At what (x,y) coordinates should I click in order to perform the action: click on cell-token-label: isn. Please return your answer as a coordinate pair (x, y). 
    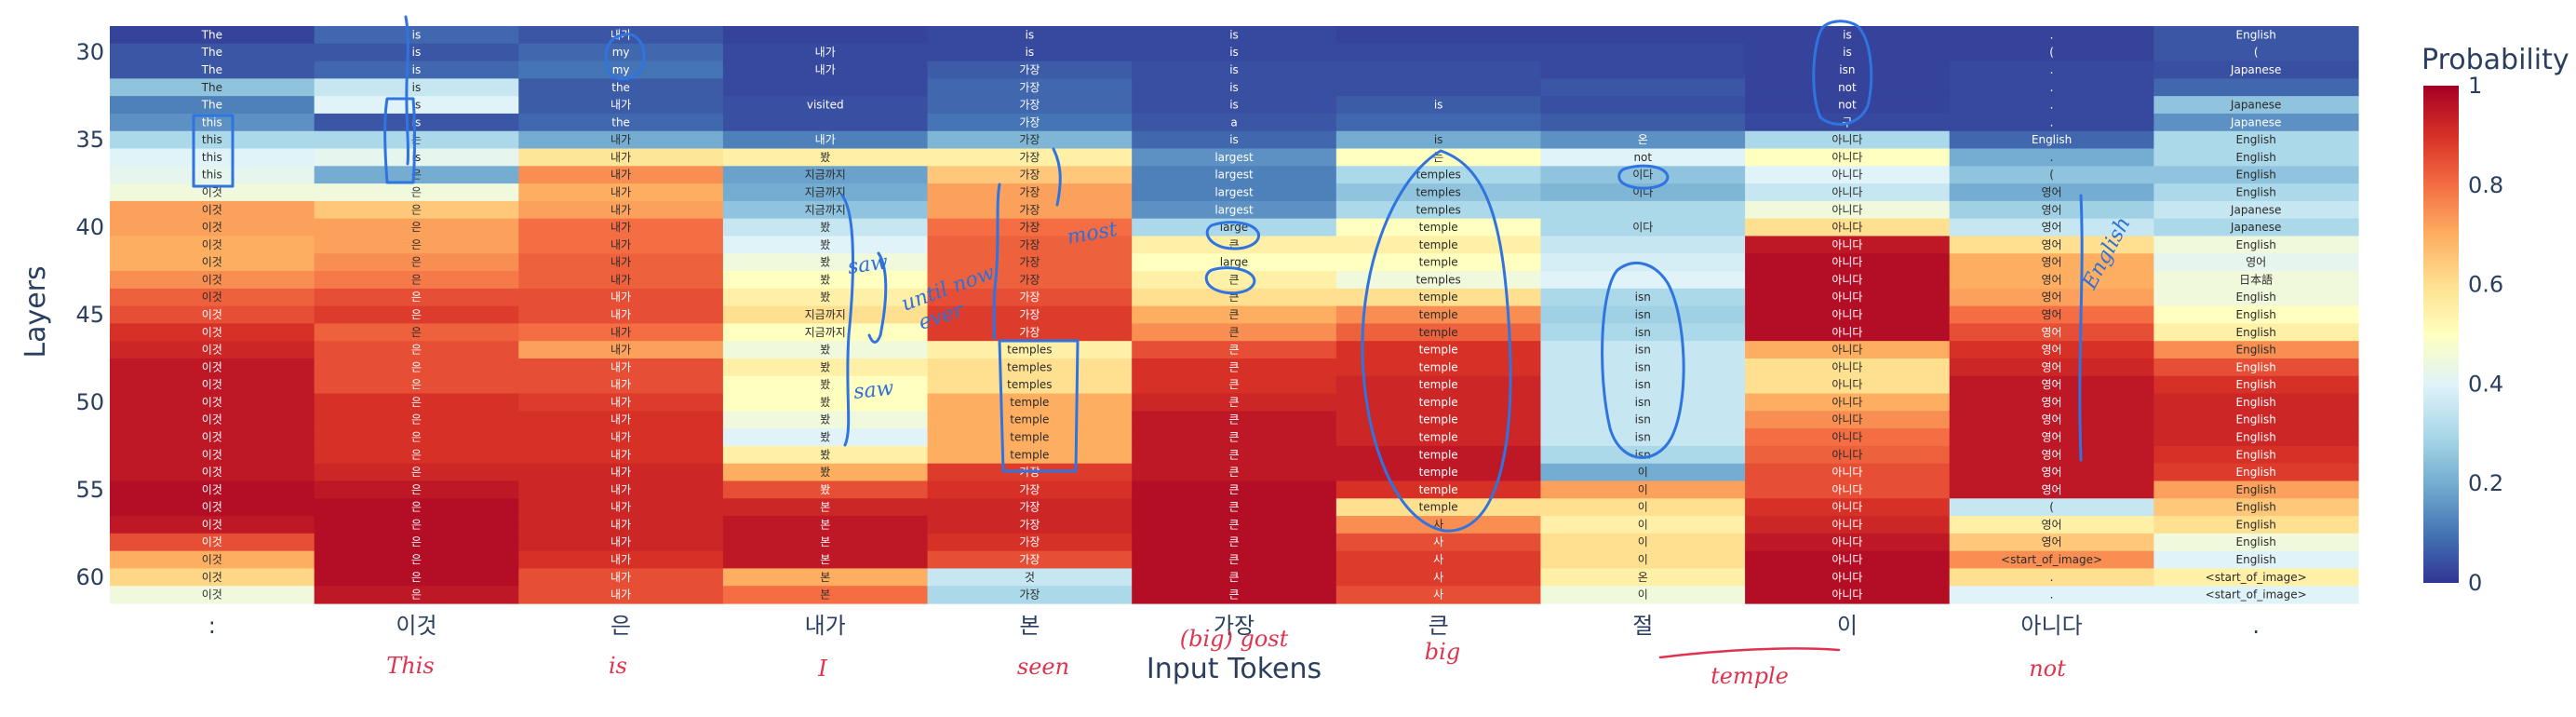
    Looking at the image, I should click on (1643, 437).